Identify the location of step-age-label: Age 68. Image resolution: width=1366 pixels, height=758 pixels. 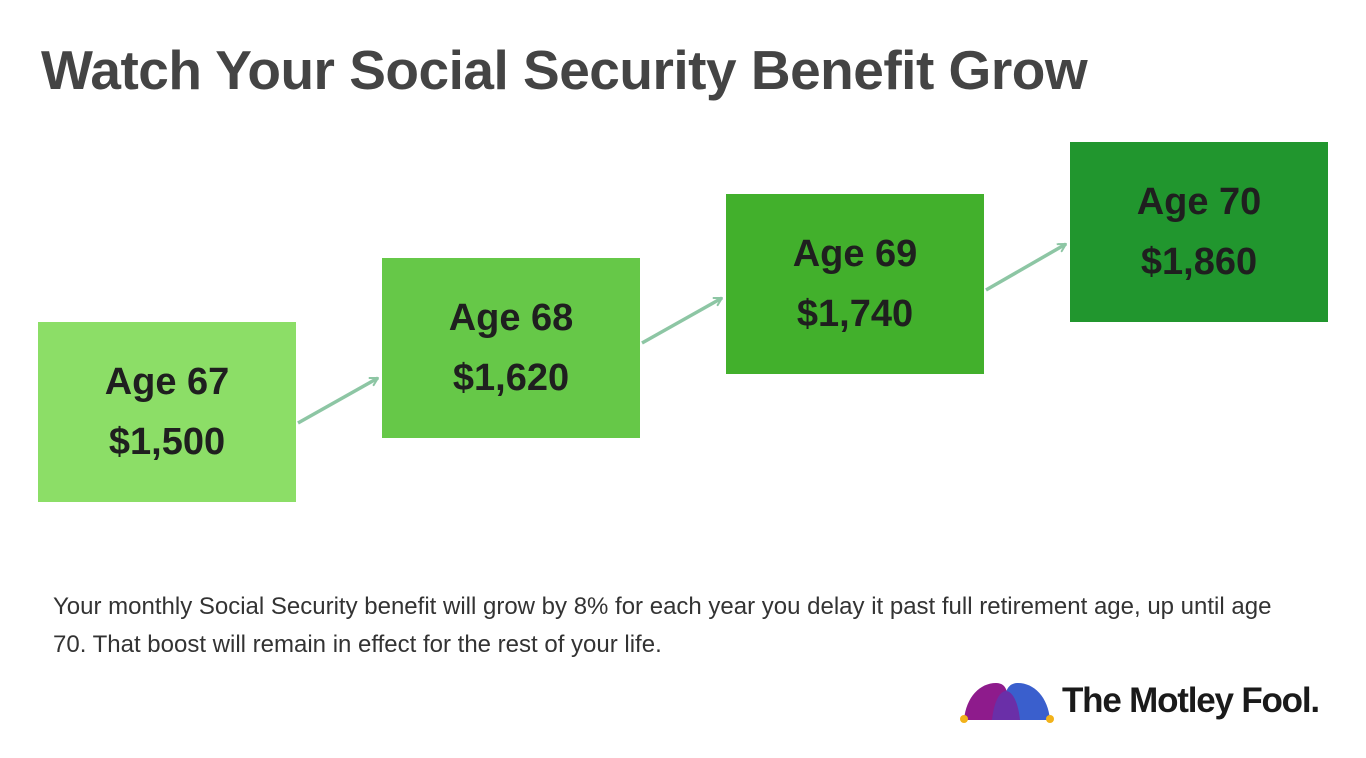
(511, 318).